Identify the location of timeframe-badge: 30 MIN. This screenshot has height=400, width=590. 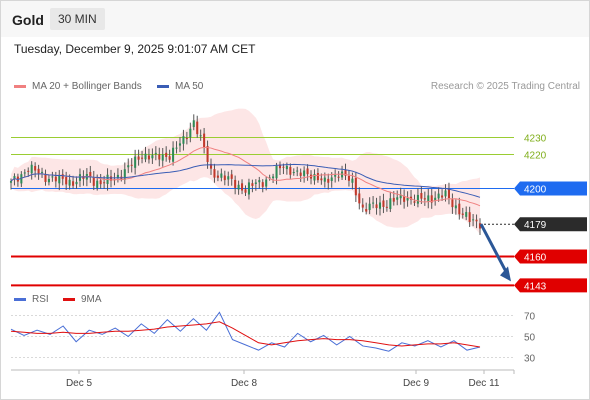
(77, 19).